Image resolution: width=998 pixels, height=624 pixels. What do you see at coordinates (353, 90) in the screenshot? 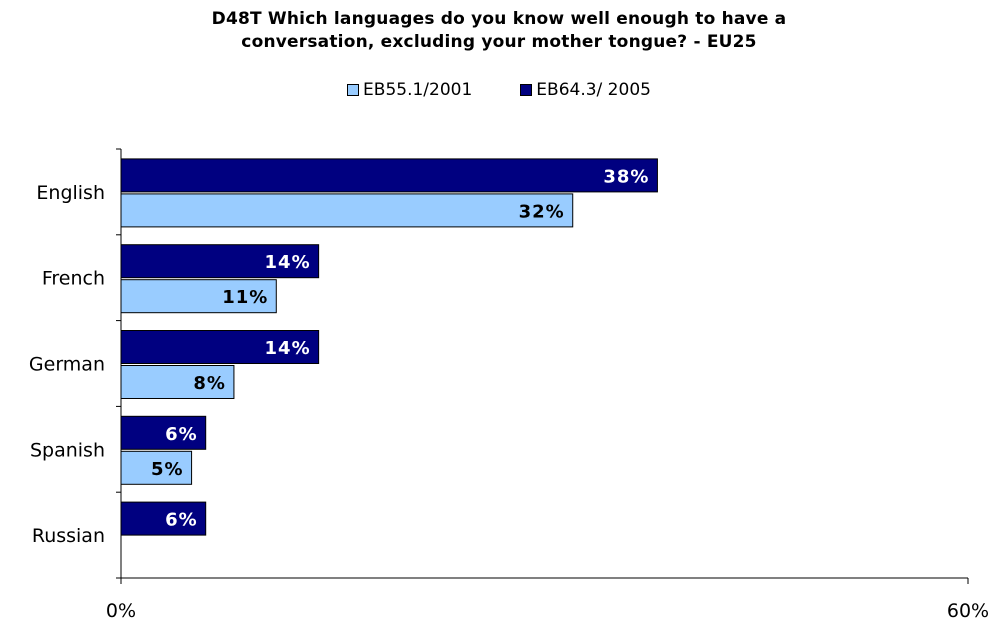
I see `legend-swatch-2001` at bounding box center [353, 90].